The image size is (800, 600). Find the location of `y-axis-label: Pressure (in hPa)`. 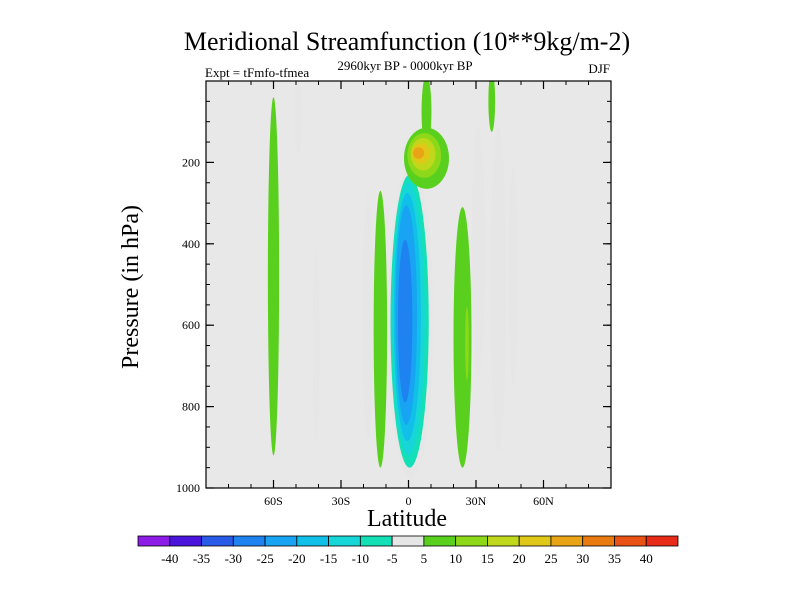

y-axis-label: Pressure (in hPa) is located at coordinates (131, 287).